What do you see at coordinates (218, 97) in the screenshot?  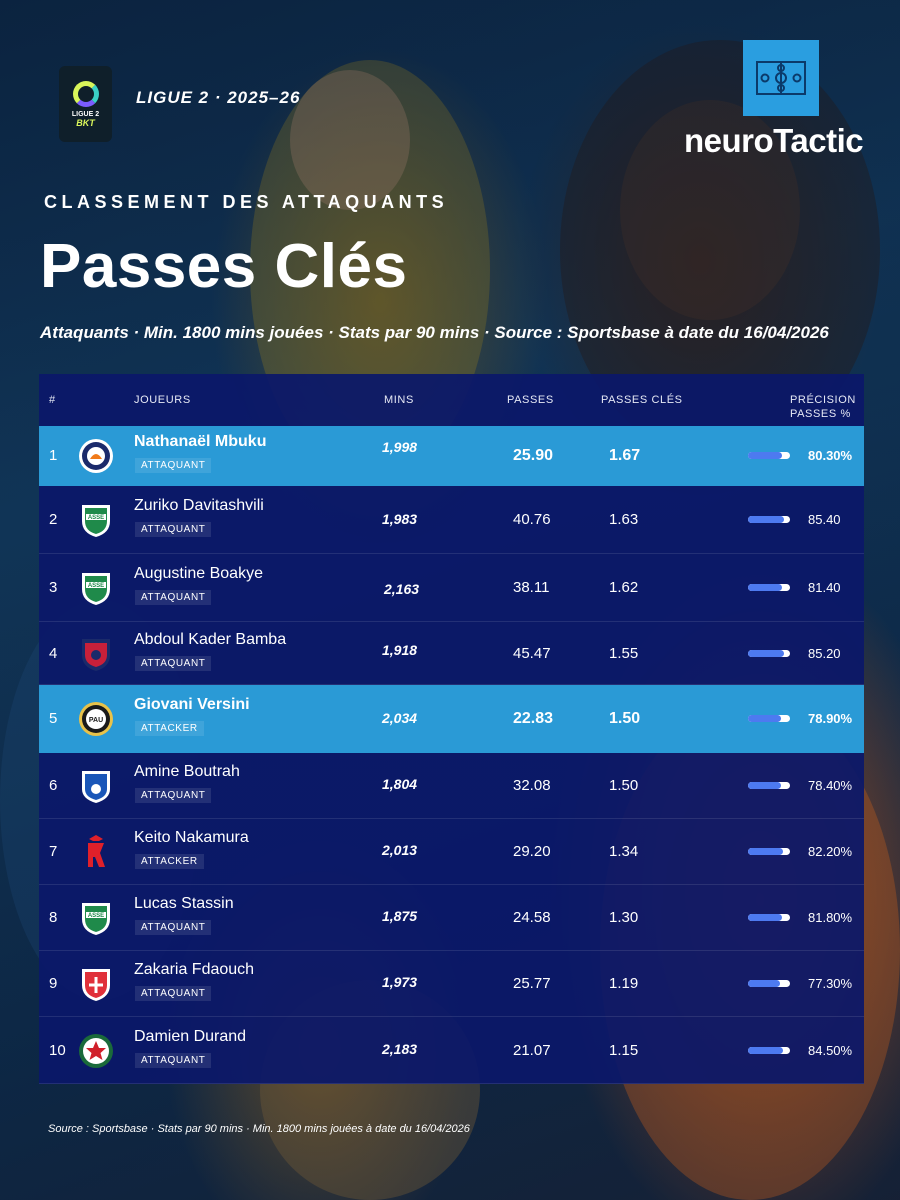 I see `season-label: LIGUE 2 · 2025–26` at bounding box center [218, 97].